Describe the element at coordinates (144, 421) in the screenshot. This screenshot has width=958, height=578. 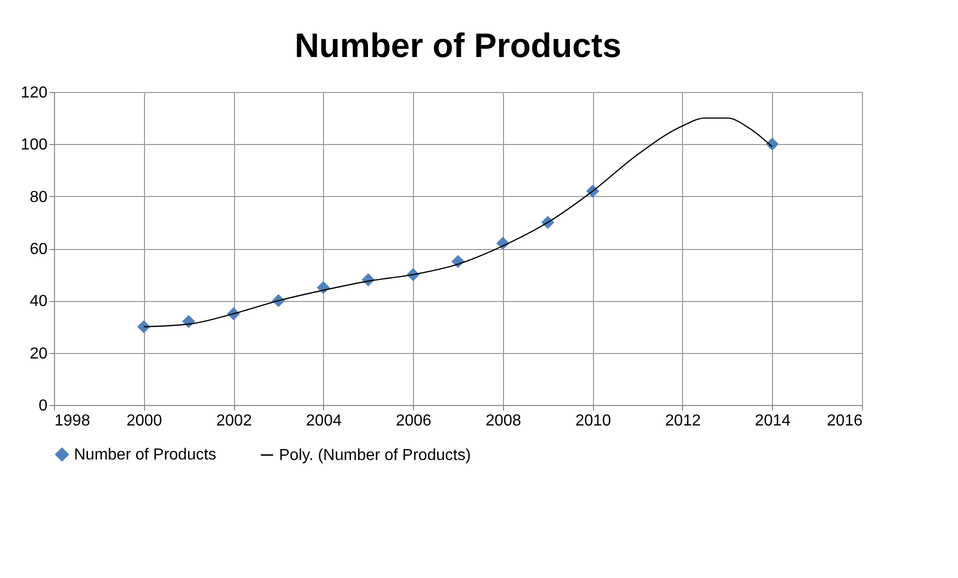
I see `x-tick-label: 2000` at that location.